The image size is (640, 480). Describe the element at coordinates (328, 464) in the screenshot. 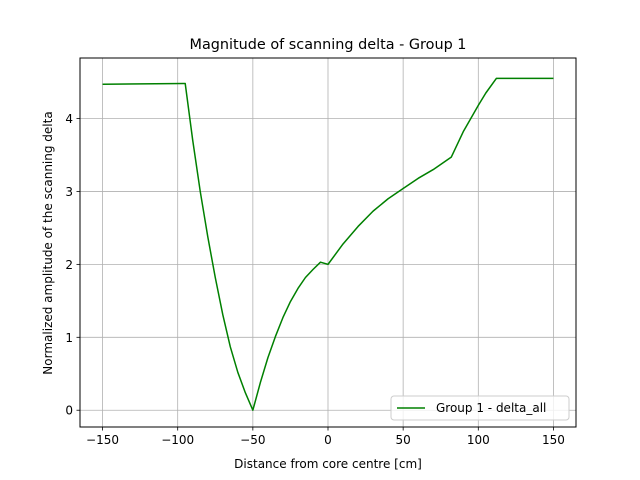

I see `x-axis-label: Distance from core centre [cm]` at that location.